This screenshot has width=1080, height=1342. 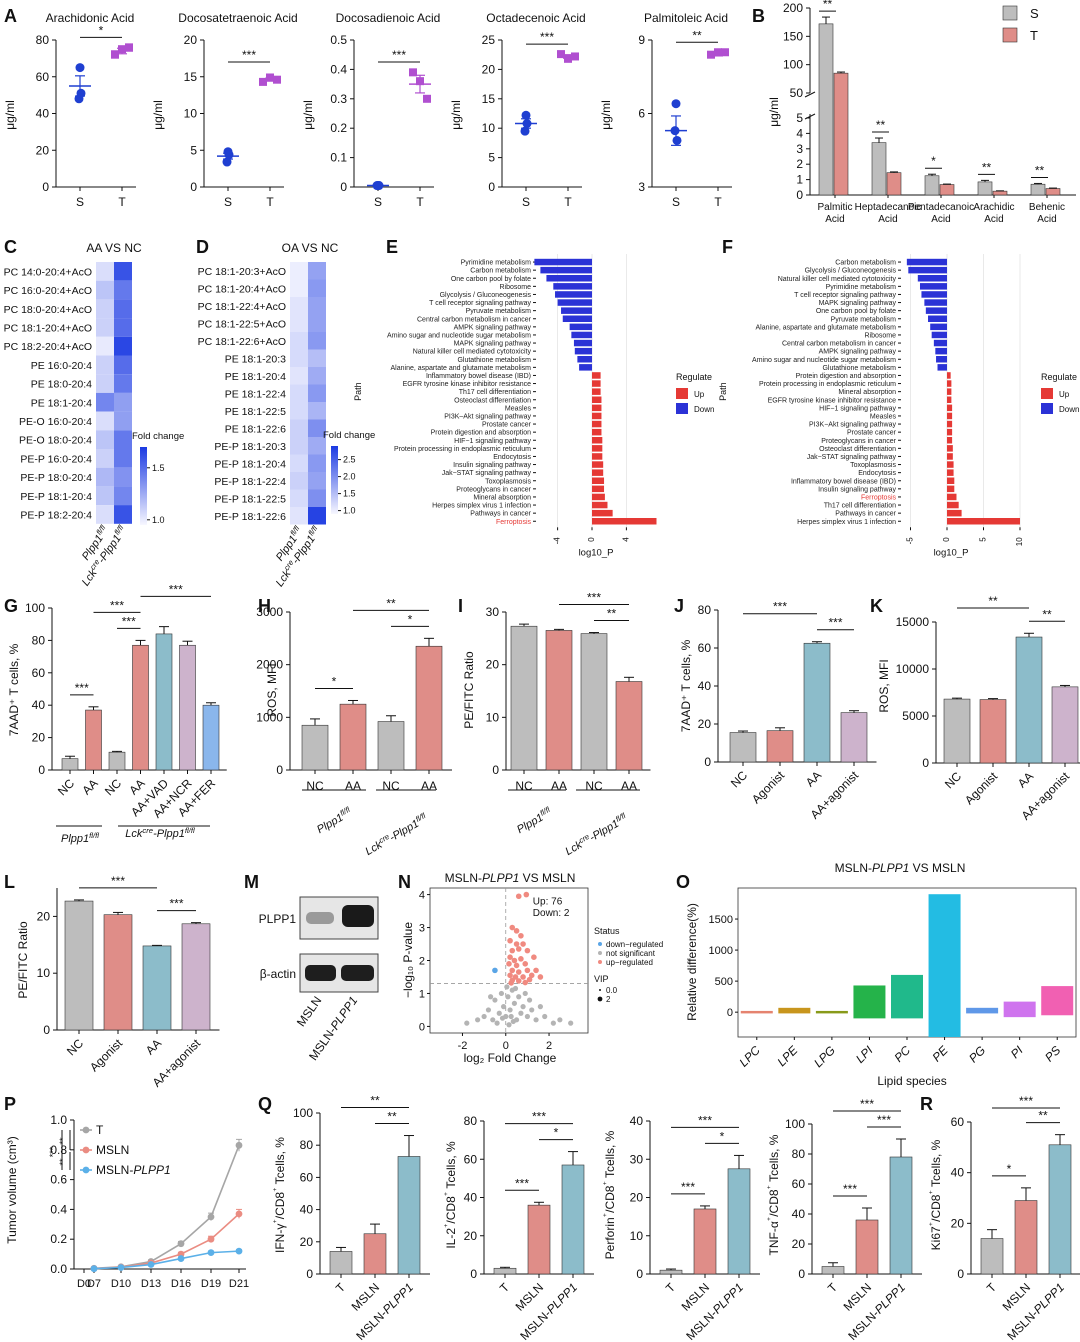 What do you see at coordinates (594, 786) in the screenshot?
I see `panel-i-x-label: NC` at bounding box center [594, 786].